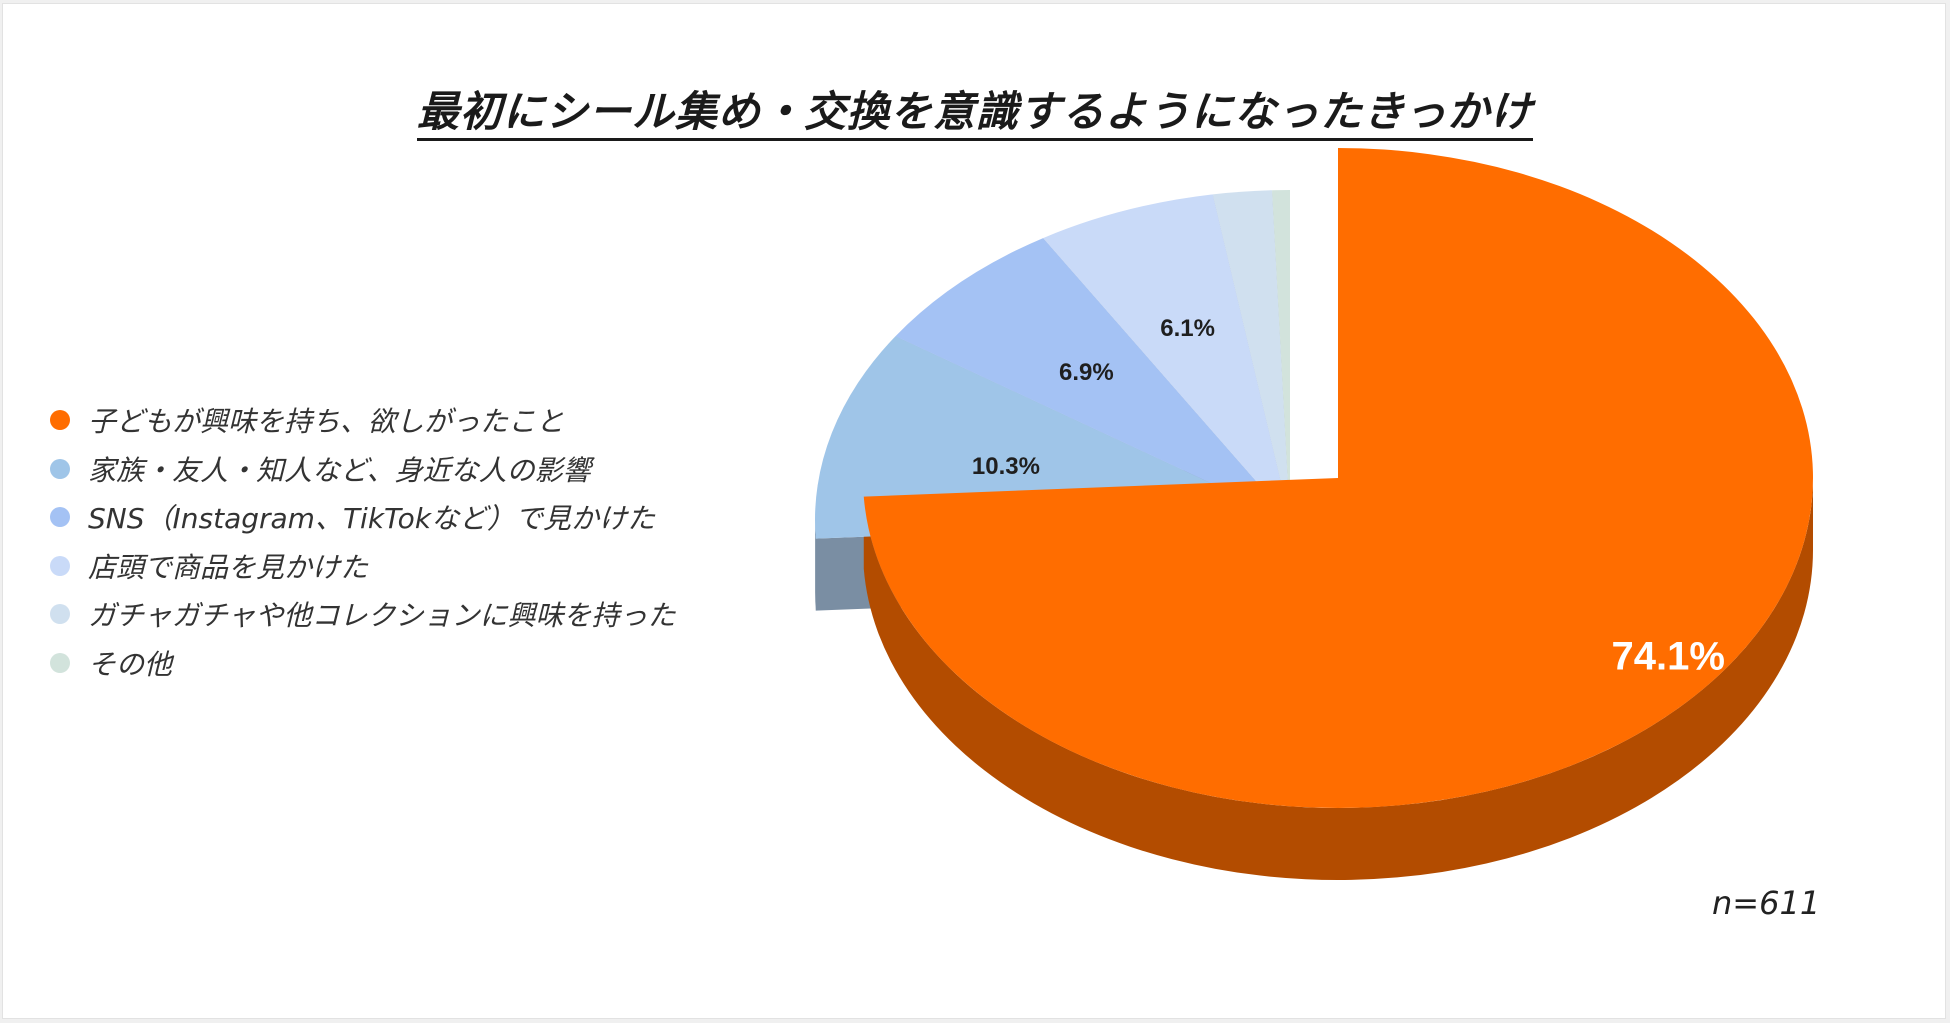  Describe the element at coordinates (326, 422) in the screenshot. I see `legend-label: 子どもが興味を持ち、欲しがったこと` at that location.